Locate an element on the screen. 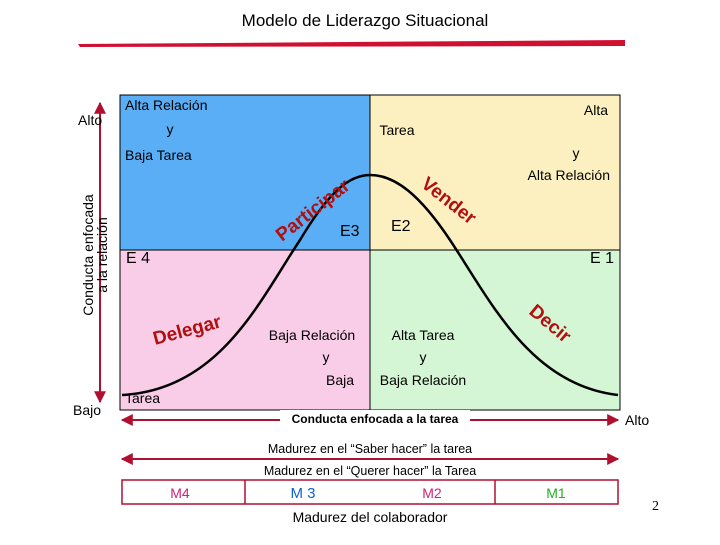 The width and height of the screenshot is (720, 545). title: Modelo de Liderazgo Situacional is located at coordinates (365, 20).